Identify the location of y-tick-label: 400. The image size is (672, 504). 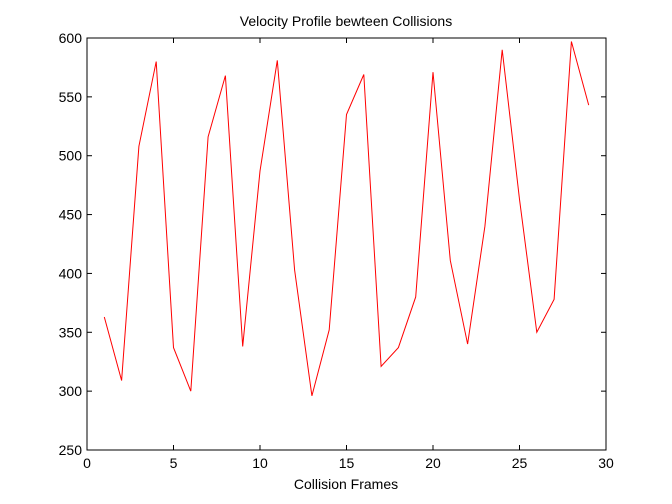
(71, 273).